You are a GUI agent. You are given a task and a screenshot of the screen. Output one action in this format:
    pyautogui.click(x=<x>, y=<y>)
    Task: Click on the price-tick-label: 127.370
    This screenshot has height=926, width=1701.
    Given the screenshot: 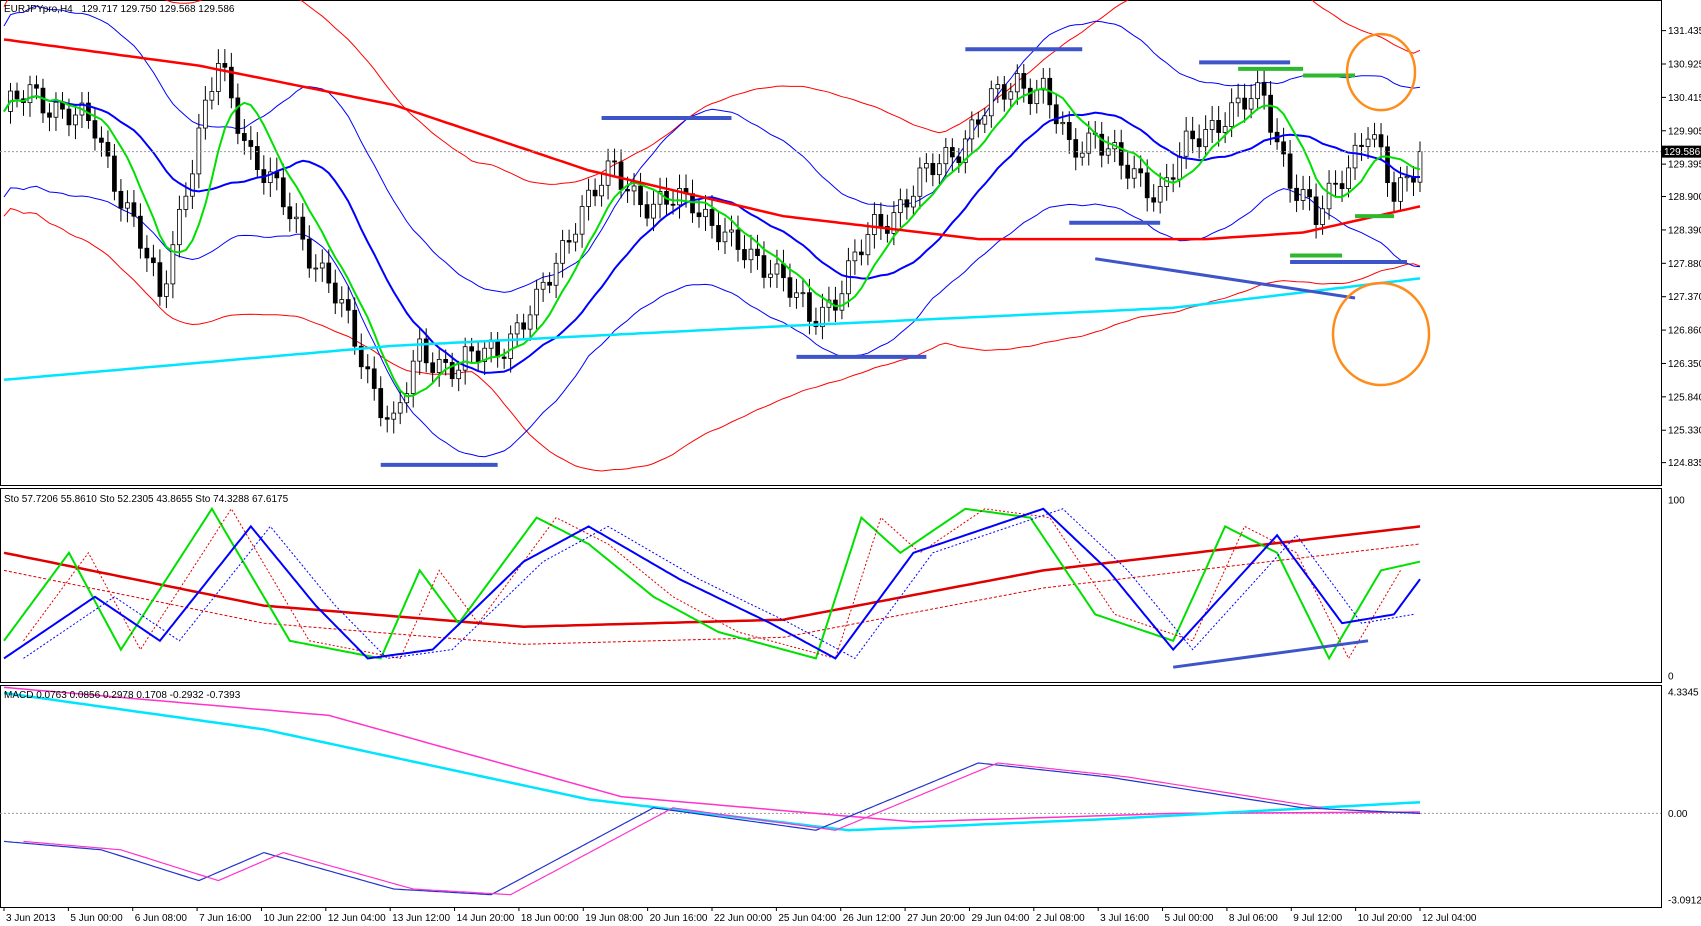 What is the action you would take?
    pyautogui.click(x=1684, y=297)
    